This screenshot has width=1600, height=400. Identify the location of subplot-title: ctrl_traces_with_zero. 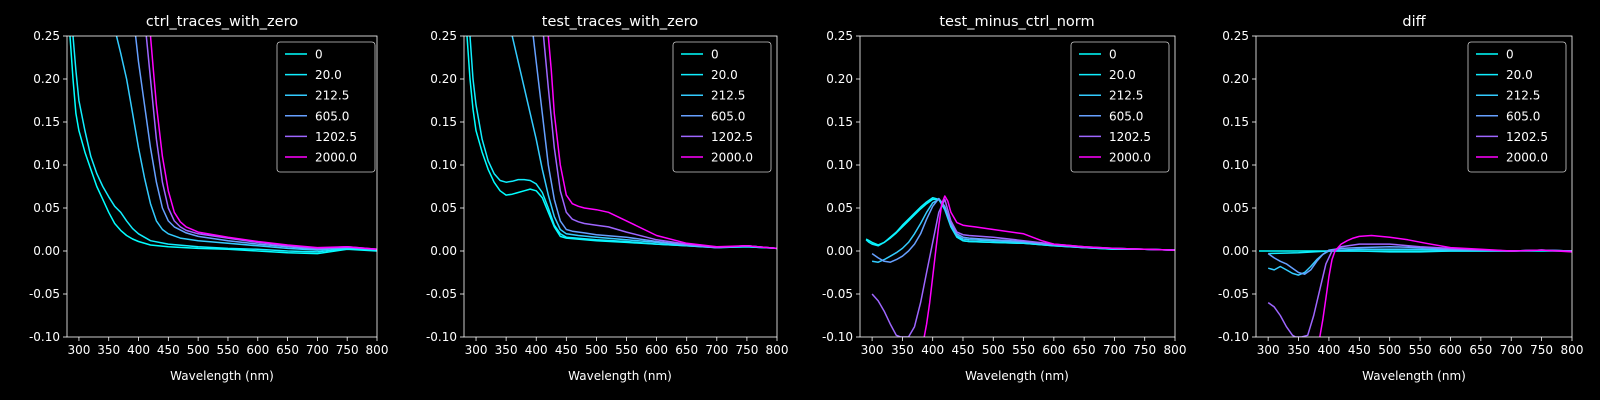
(222, 22).